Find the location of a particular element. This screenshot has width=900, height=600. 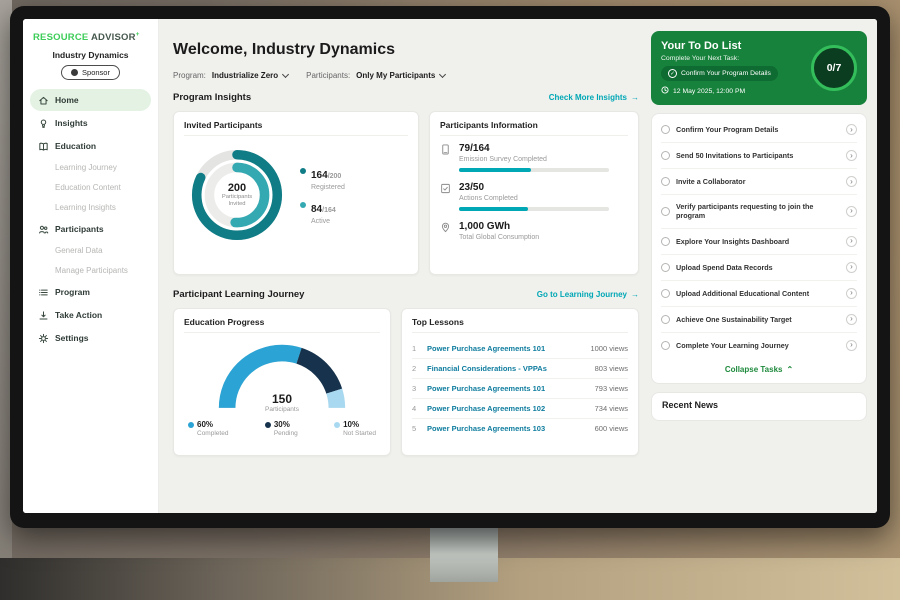

sponsor-icon is located at coordinates (75, 73).